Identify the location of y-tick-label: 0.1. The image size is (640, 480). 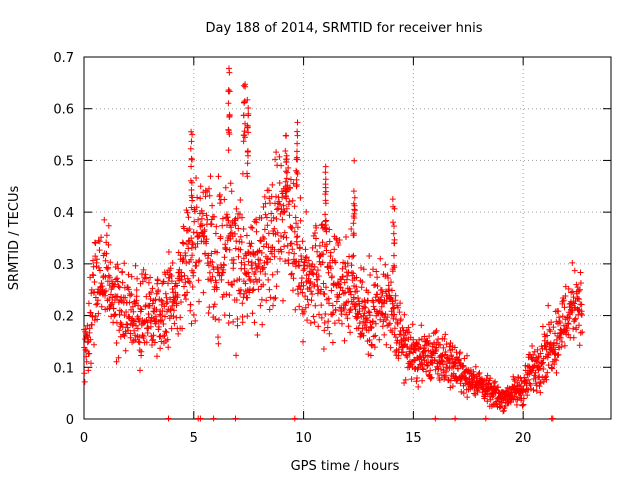
(63, 368).